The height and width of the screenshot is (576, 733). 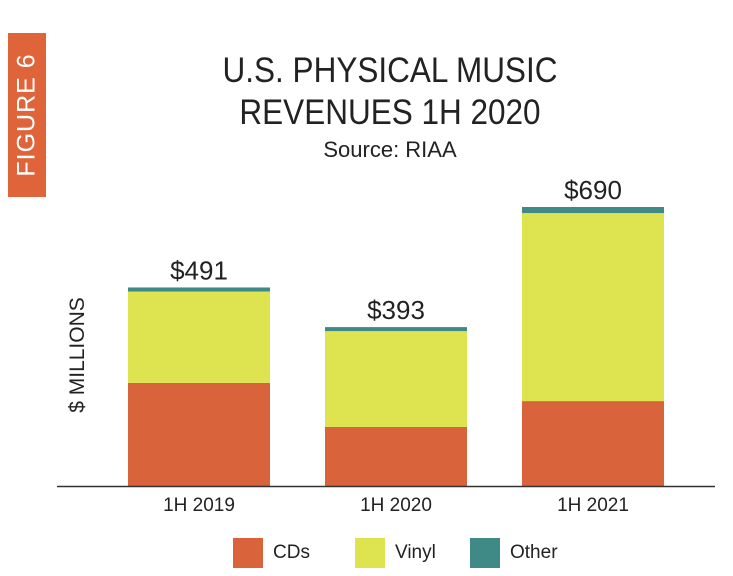 I want to click on legend-label: Other, so click(x=534, y=552).